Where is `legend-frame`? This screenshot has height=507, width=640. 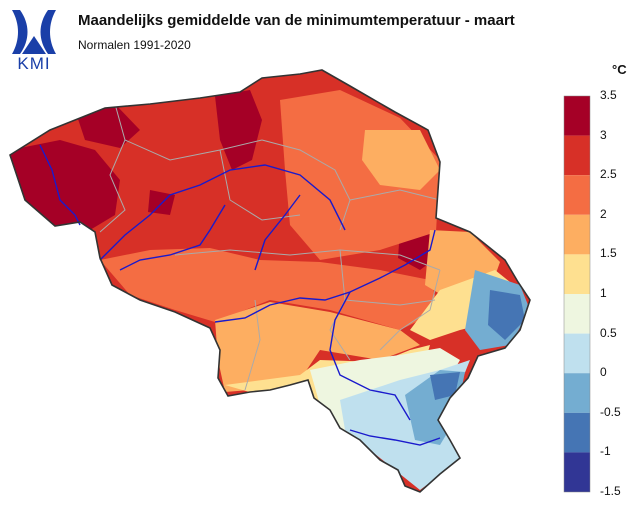 legend-frame is located at coordinates (577, 294).